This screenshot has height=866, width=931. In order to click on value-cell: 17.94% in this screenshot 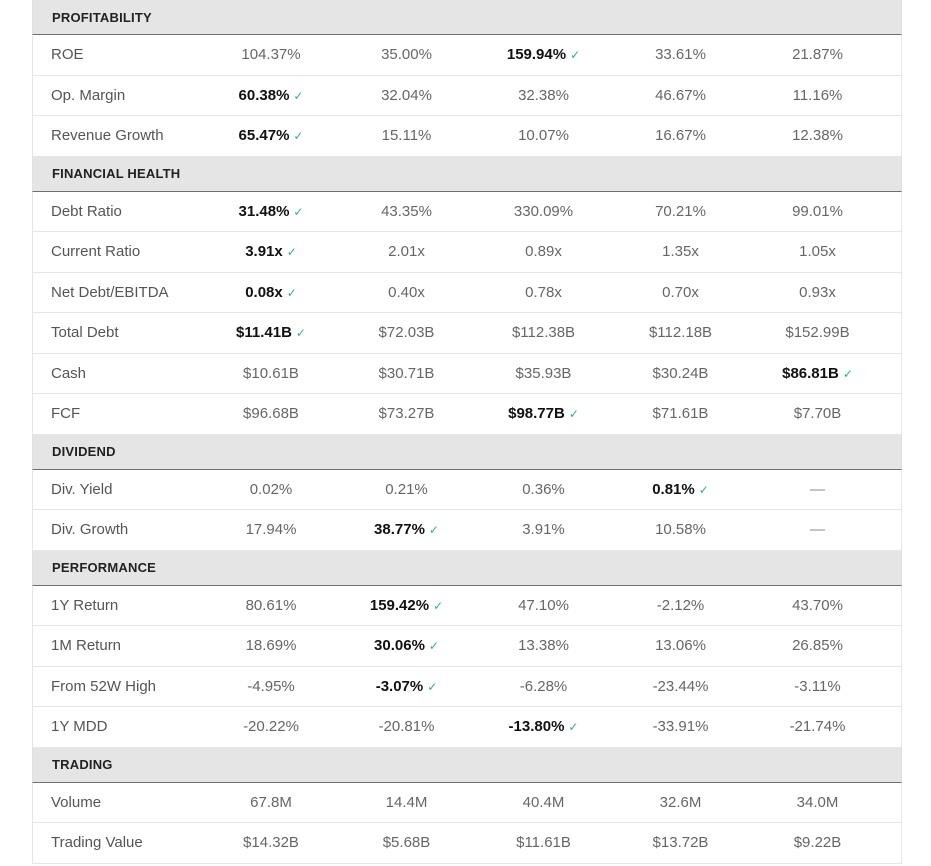, I will do `click(271, 529)`.